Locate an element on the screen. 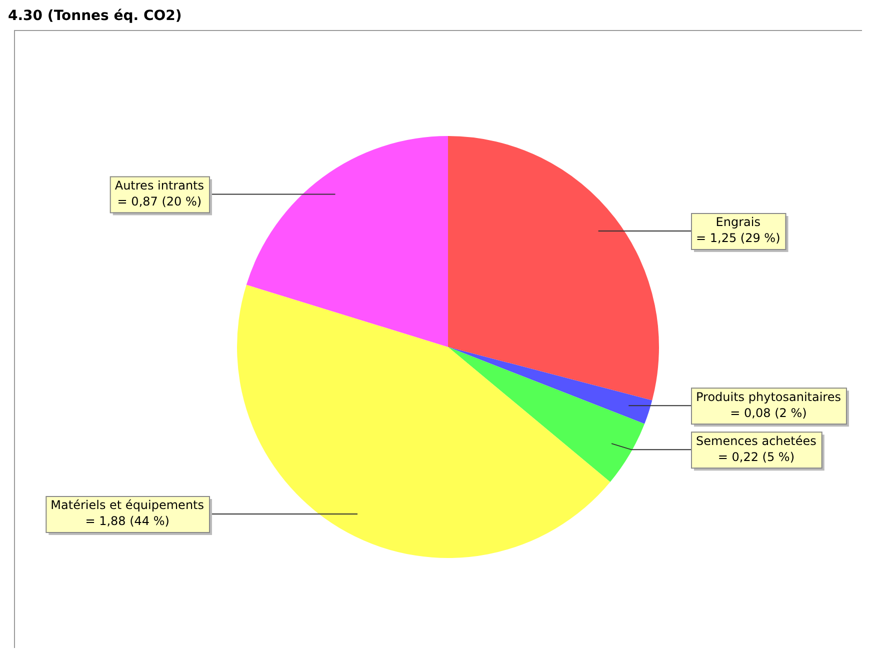 The image size is (870, 655). data-label: = 1,88 (44 %) is located at coordinates (127, 521).